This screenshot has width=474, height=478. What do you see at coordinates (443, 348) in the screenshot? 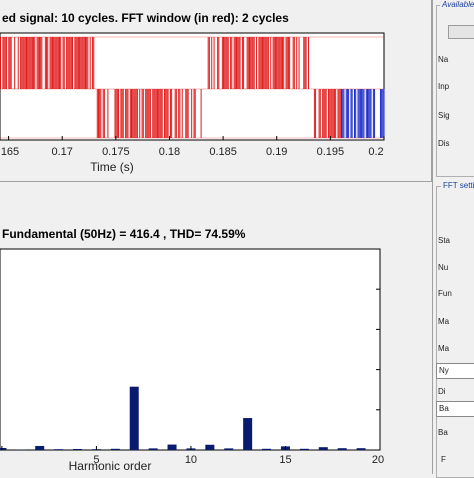
I see `max-frequency-thd-label: Ma` at bounding box center [443, 348].